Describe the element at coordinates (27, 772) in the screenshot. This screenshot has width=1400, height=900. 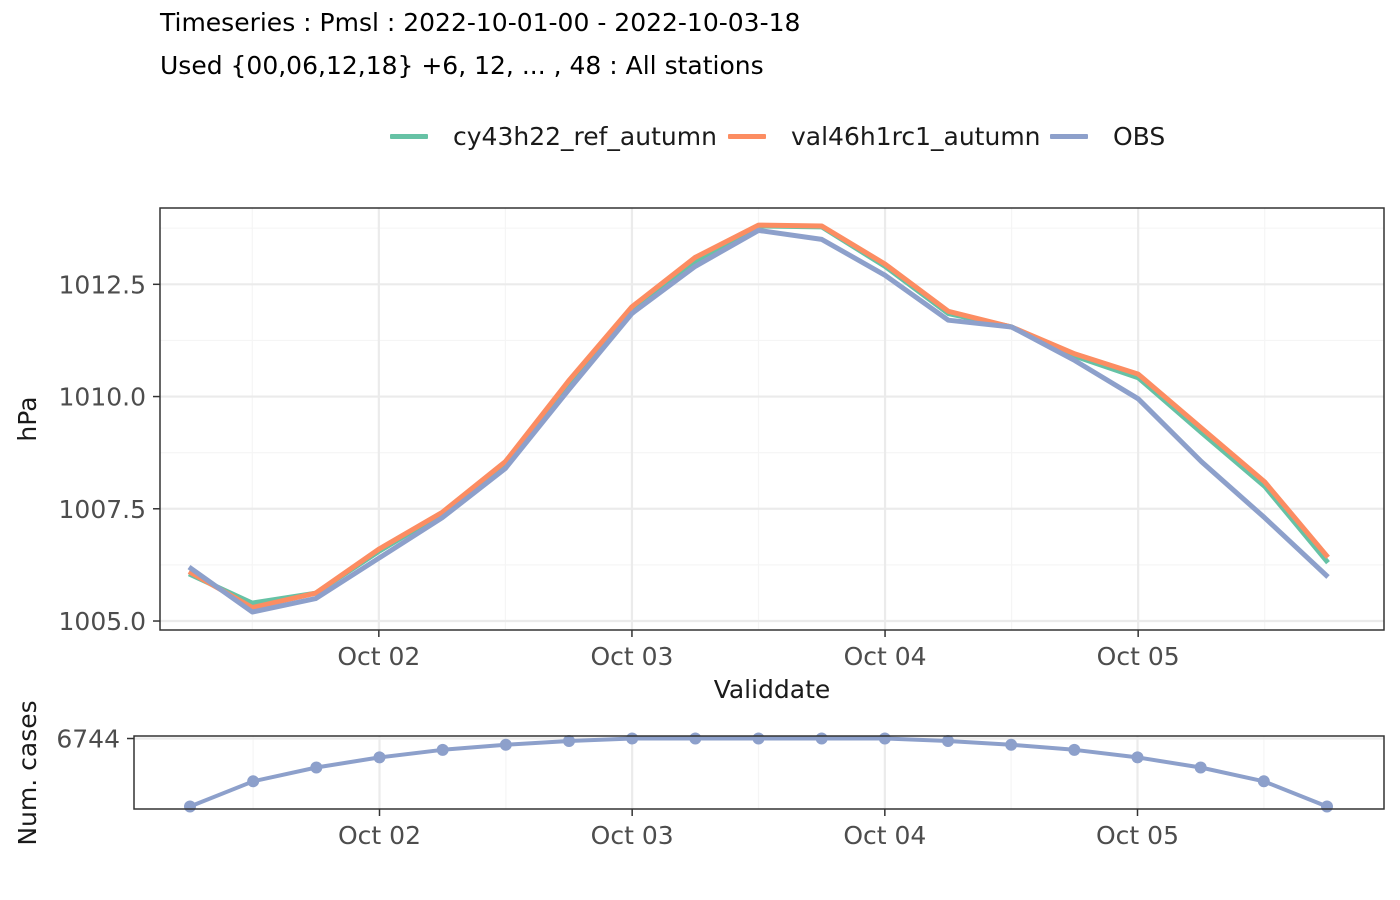
I see `cases-y-axis-label: Num. cases` at that location.